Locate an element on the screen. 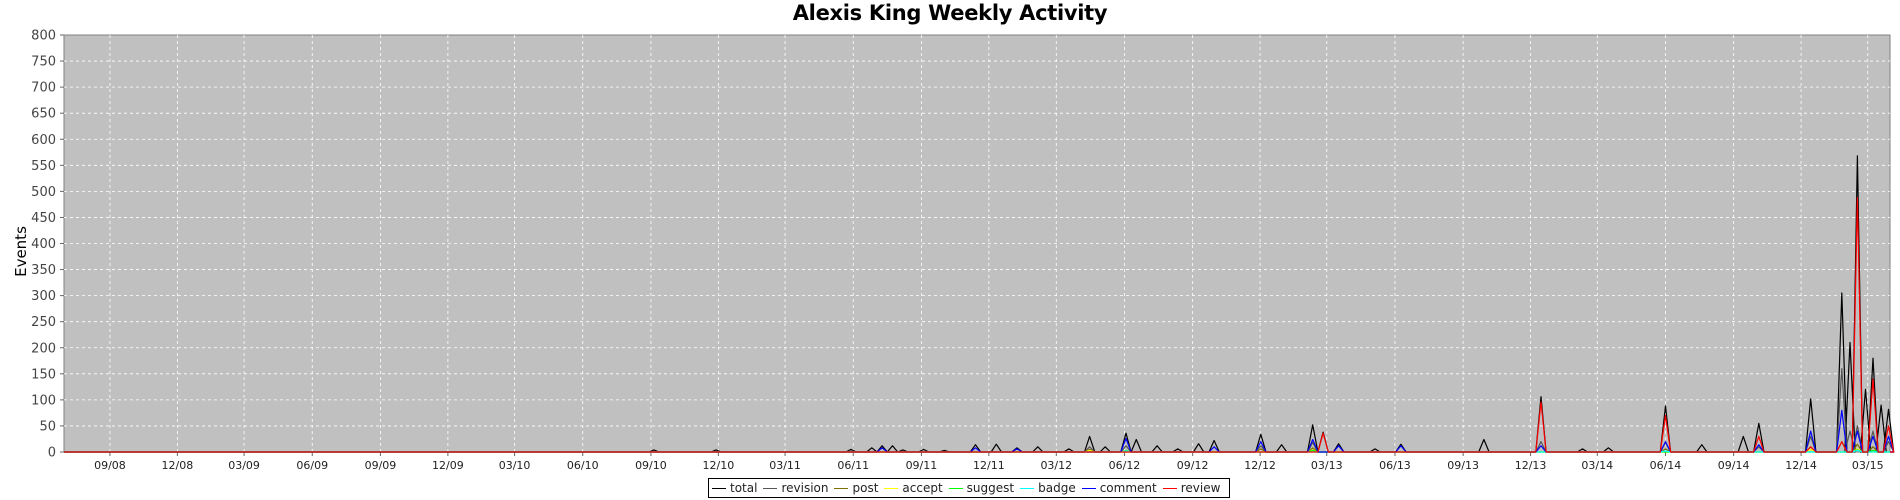 Image resolution: width=1900 pixels, height=500 pixels. x-tick-label: 09/08 is located at coordinates (110, 465).